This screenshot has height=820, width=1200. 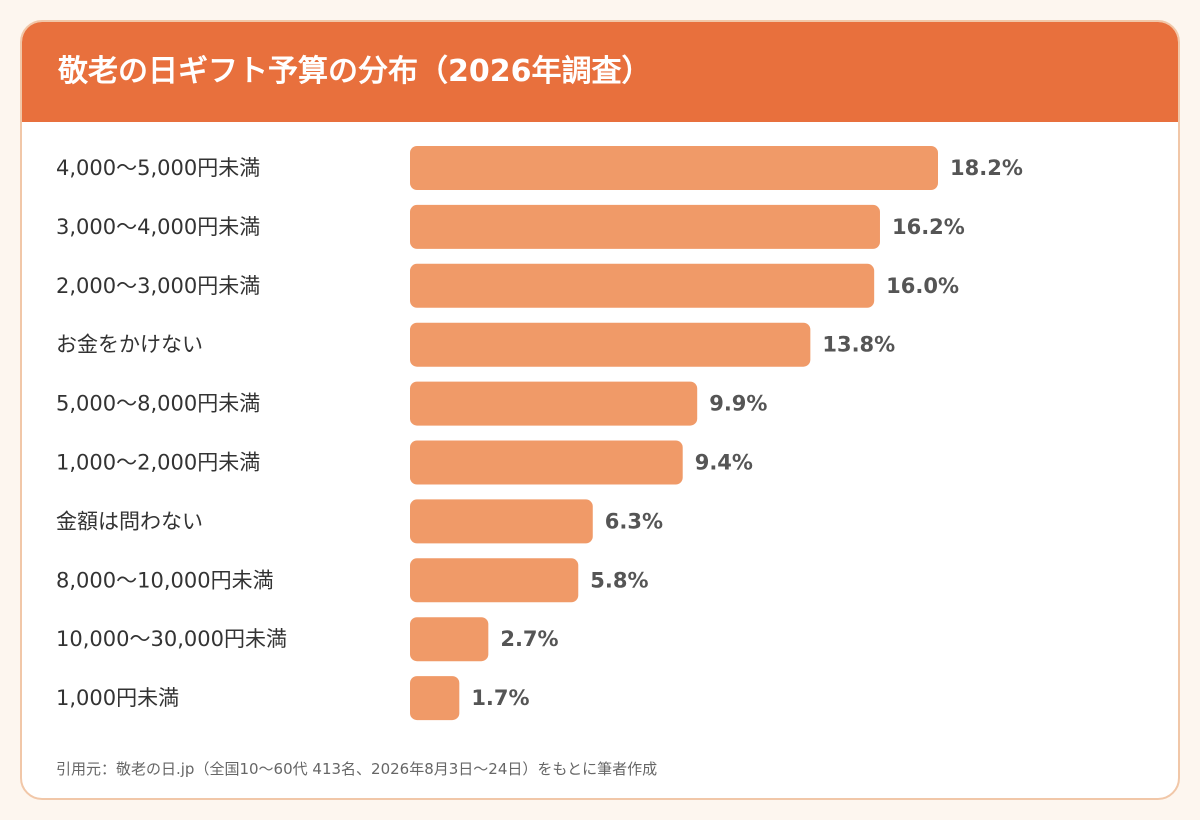 I want to click on category-label: お金をかけない, so click(x=129, y=345).